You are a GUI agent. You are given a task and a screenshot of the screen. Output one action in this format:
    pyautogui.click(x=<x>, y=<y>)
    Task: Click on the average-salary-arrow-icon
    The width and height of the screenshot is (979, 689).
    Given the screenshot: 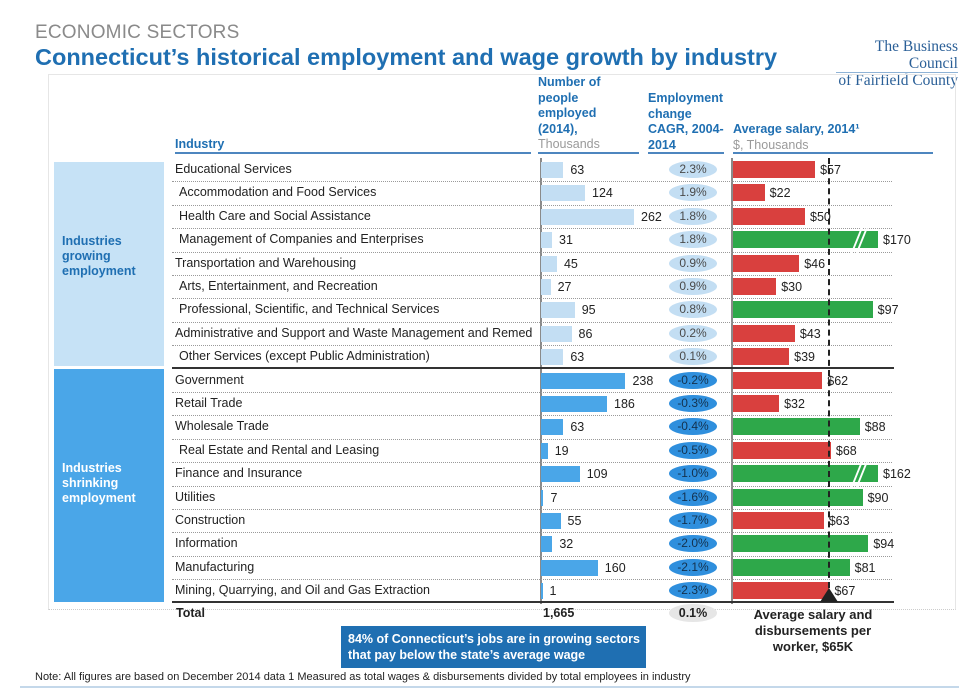 What is the action you would take?
    pyautogui.click(x=829, y=595)
    